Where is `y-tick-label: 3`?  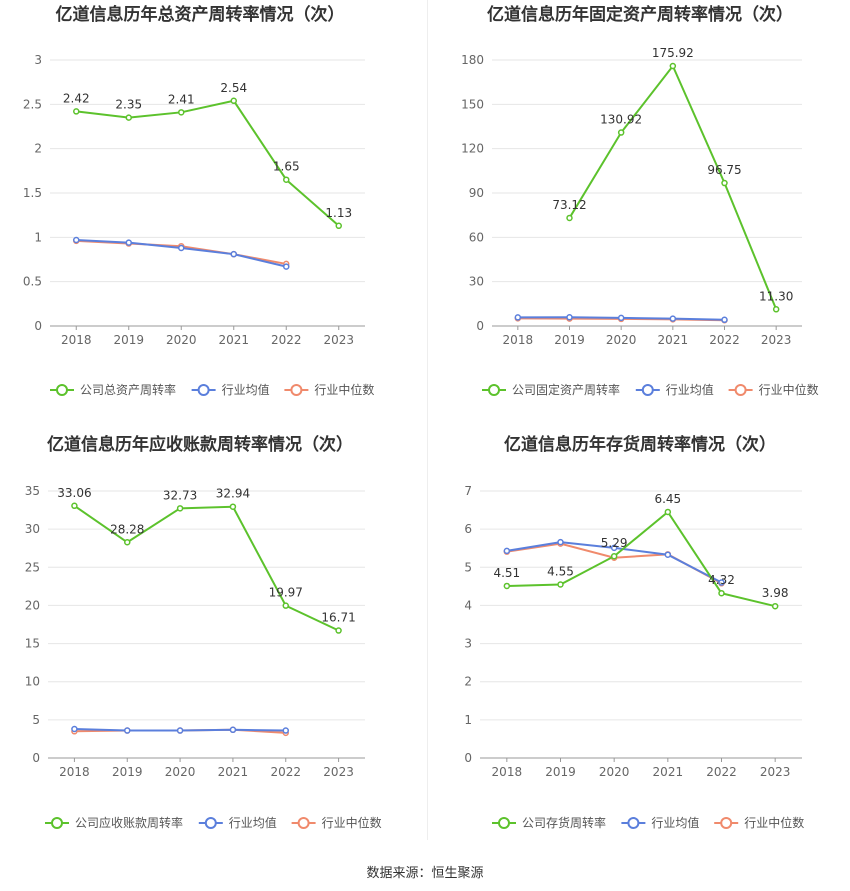 y-tick-label: 3 is located at coordinates (38, 60).